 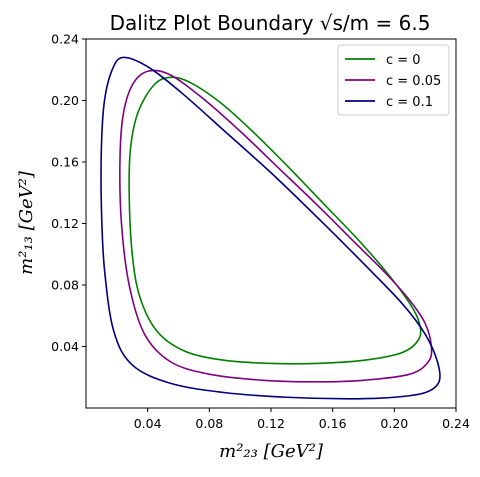 What do you see at coordinates (26, 222) in the screenshot?
I see `y-axis-label: m²₁₃ [GeV²]` at bounding box center [26, 222].